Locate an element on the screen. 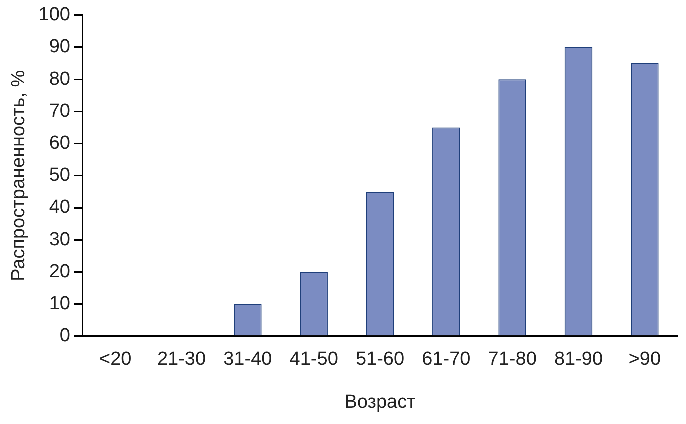 Image resolution: width=686 pixels, height=424 pixels. x-tick-label: <20 is located at coordinates (115, 359).